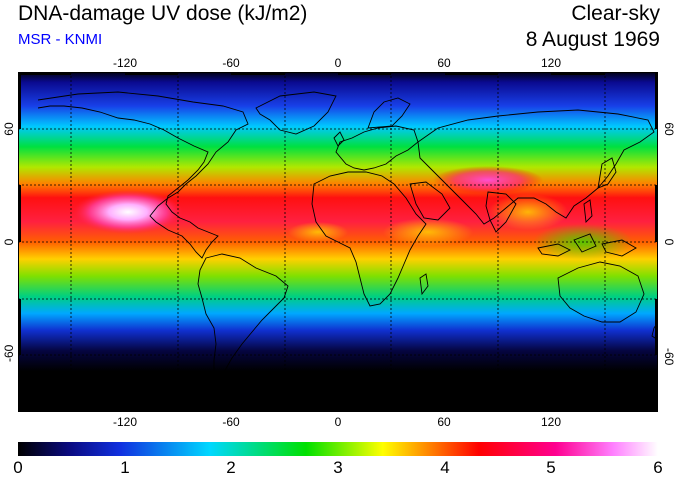 This screenshot has height=480, width=678. Describe the element at coordinates (125, 467) in the screenshot. I see `colorbar-label: 1` at that location.